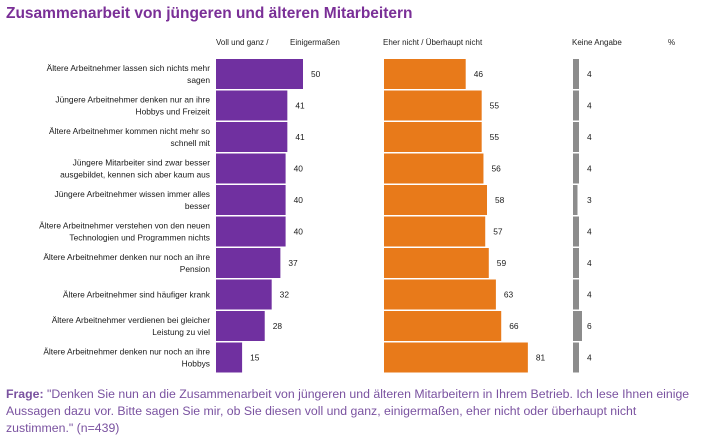 This screenshot has width=706, height=446. What do you see at coordinates (25, 394) in the screenshot?
I see `question-label: Frage:` at bounding box center [25, 394].